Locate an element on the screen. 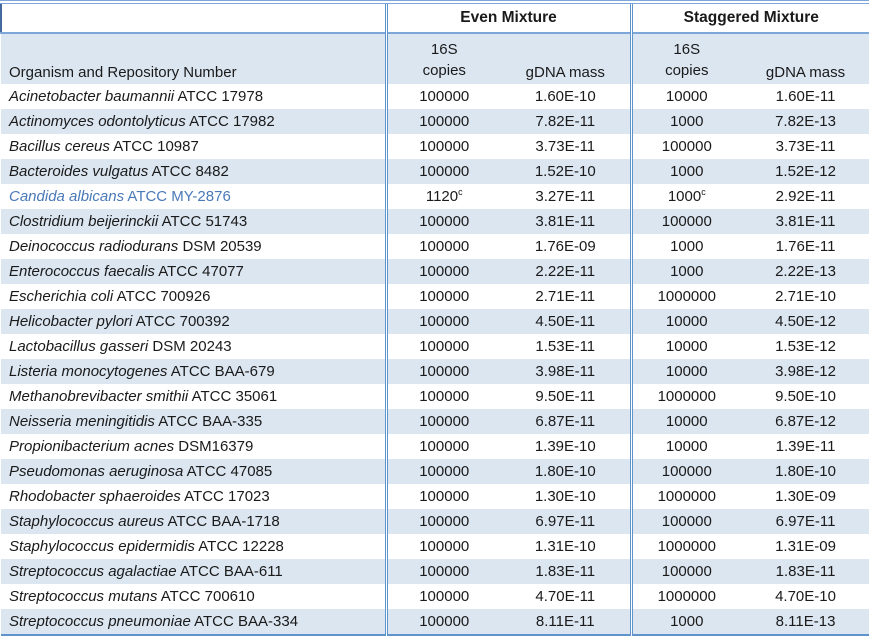  staggered-gdna-mass-cell: 1.80E-10 is located at coordinates (805, 471).